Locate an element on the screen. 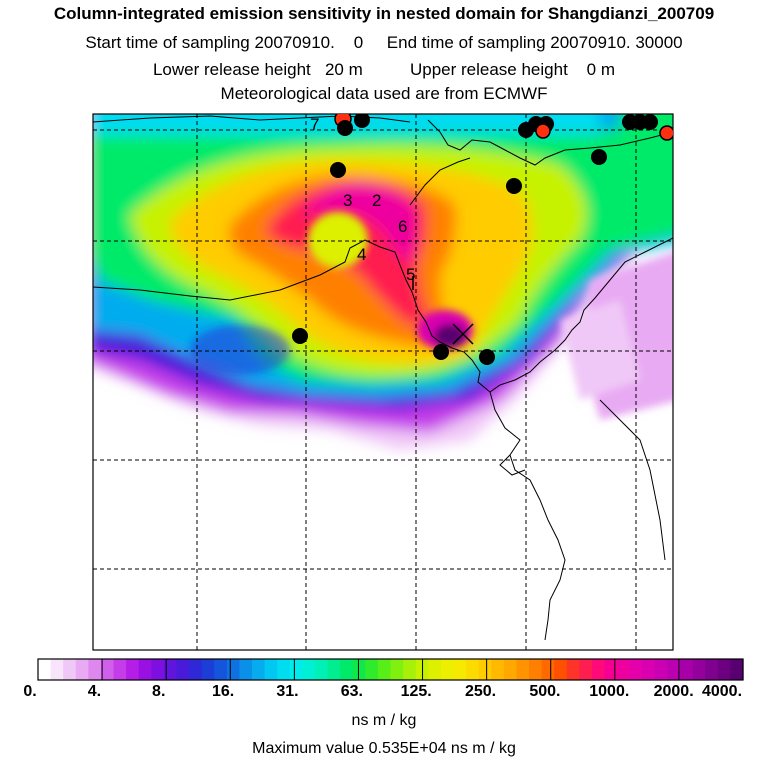  colorbar-tick-label: 4000. is located at coordinates (722, 691).